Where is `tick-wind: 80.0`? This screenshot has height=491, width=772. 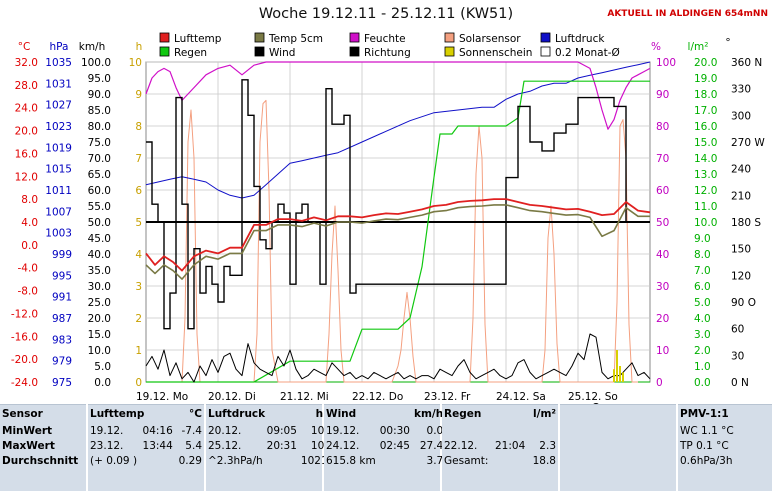
tick-wind: 80.0 is located at coordinates (99, 127).